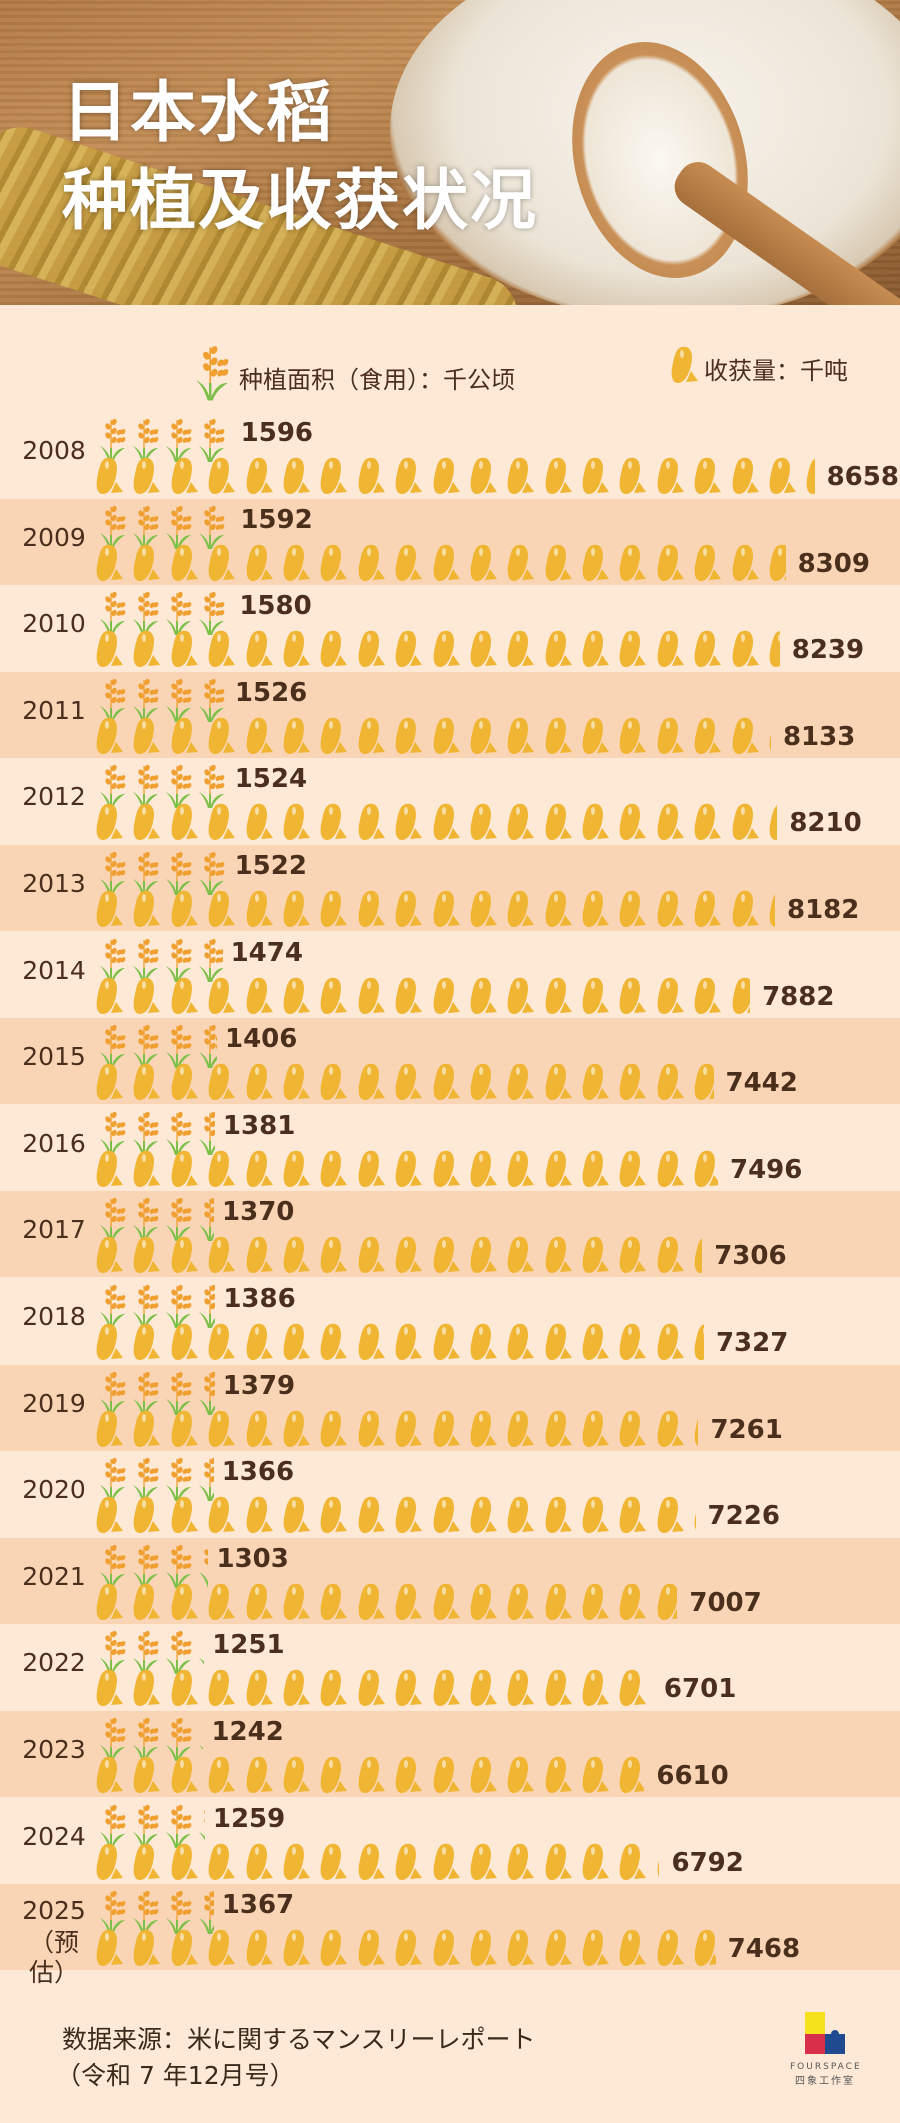 This screenshot has width=900, height=2123. What do you see at coordinates (450, 152) in the screenshot?
I see `header-banner: 日本水稻 种植及收获状况` at bounding box center [450, 152].